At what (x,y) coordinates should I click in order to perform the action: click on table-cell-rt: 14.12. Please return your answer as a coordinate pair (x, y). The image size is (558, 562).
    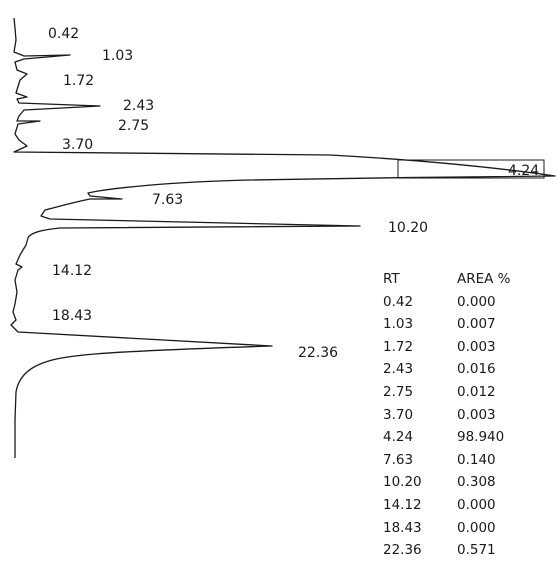
    Looking at the image, I should click on (402, 504).